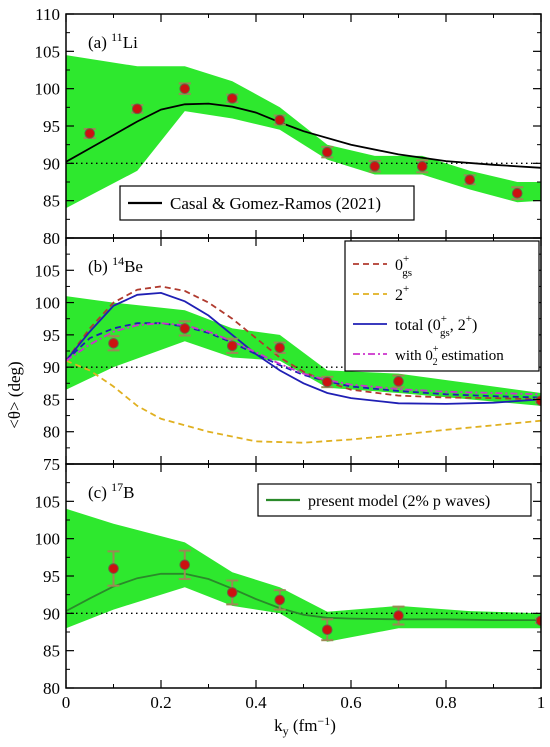 The height and width of the screenshot is (747, 550). Describe the element at coordinates (160, 702) in the screenshot. I see `x-tick-label: 0.2` at that location.